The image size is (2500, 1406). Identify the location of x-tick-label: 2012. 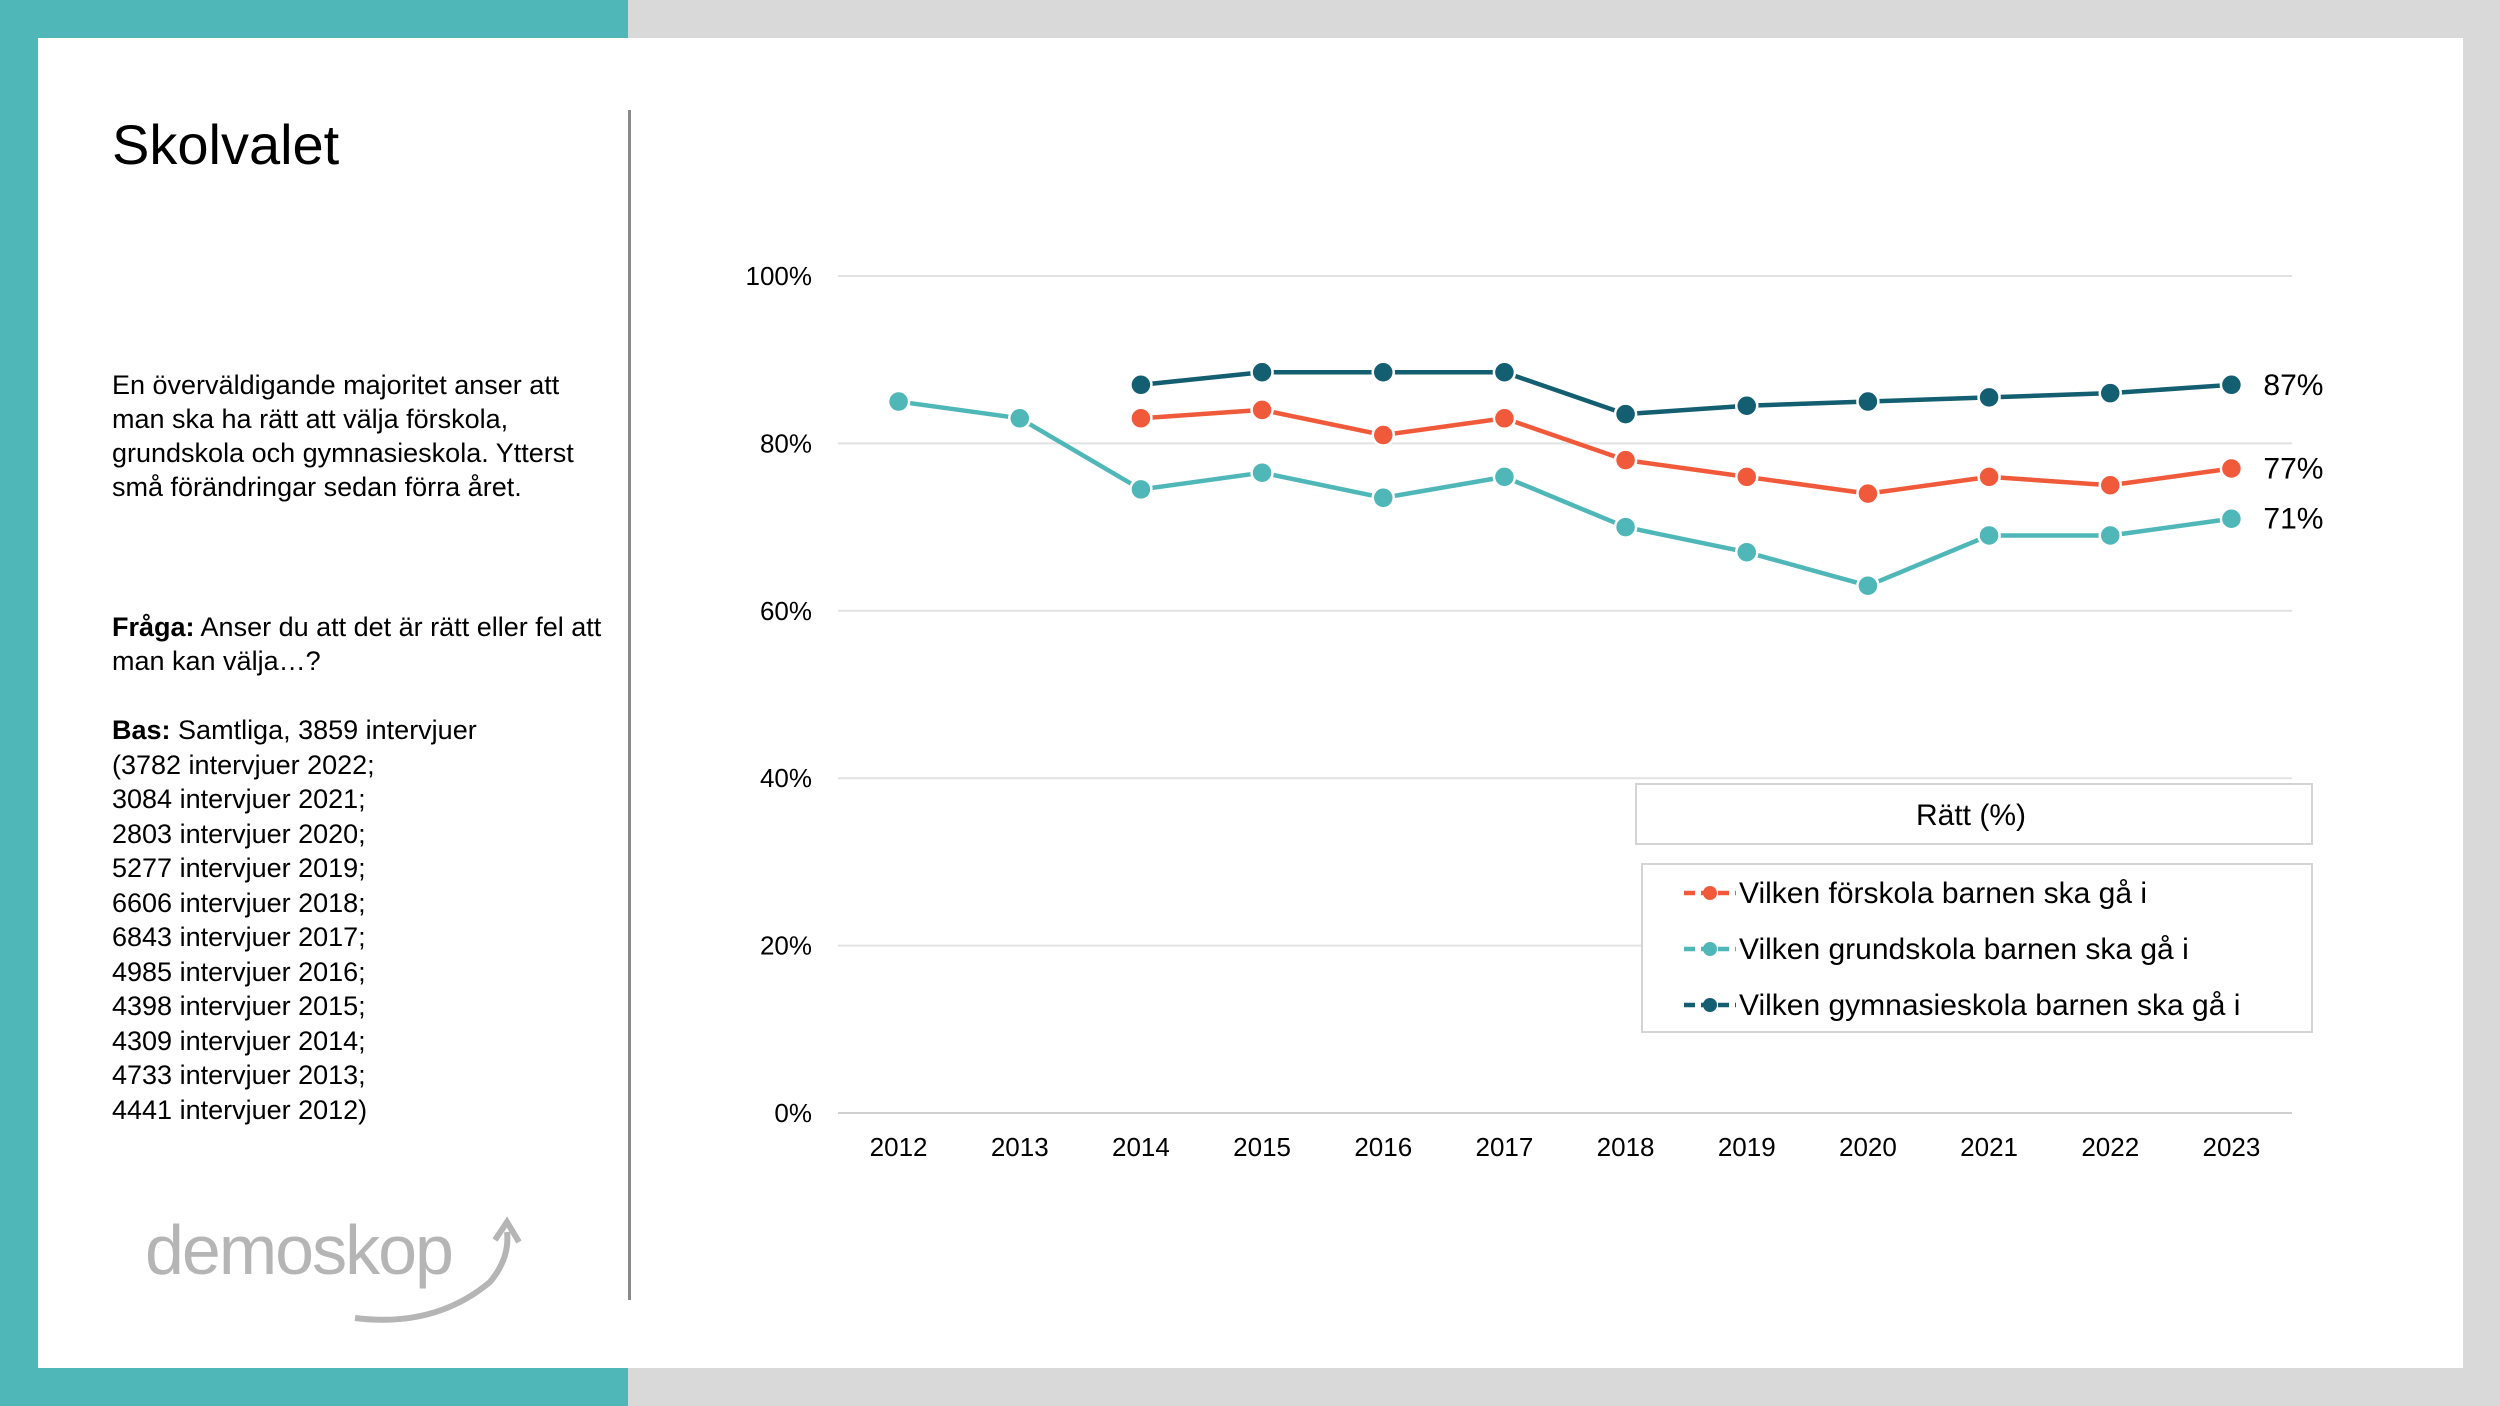
(899, 1147).